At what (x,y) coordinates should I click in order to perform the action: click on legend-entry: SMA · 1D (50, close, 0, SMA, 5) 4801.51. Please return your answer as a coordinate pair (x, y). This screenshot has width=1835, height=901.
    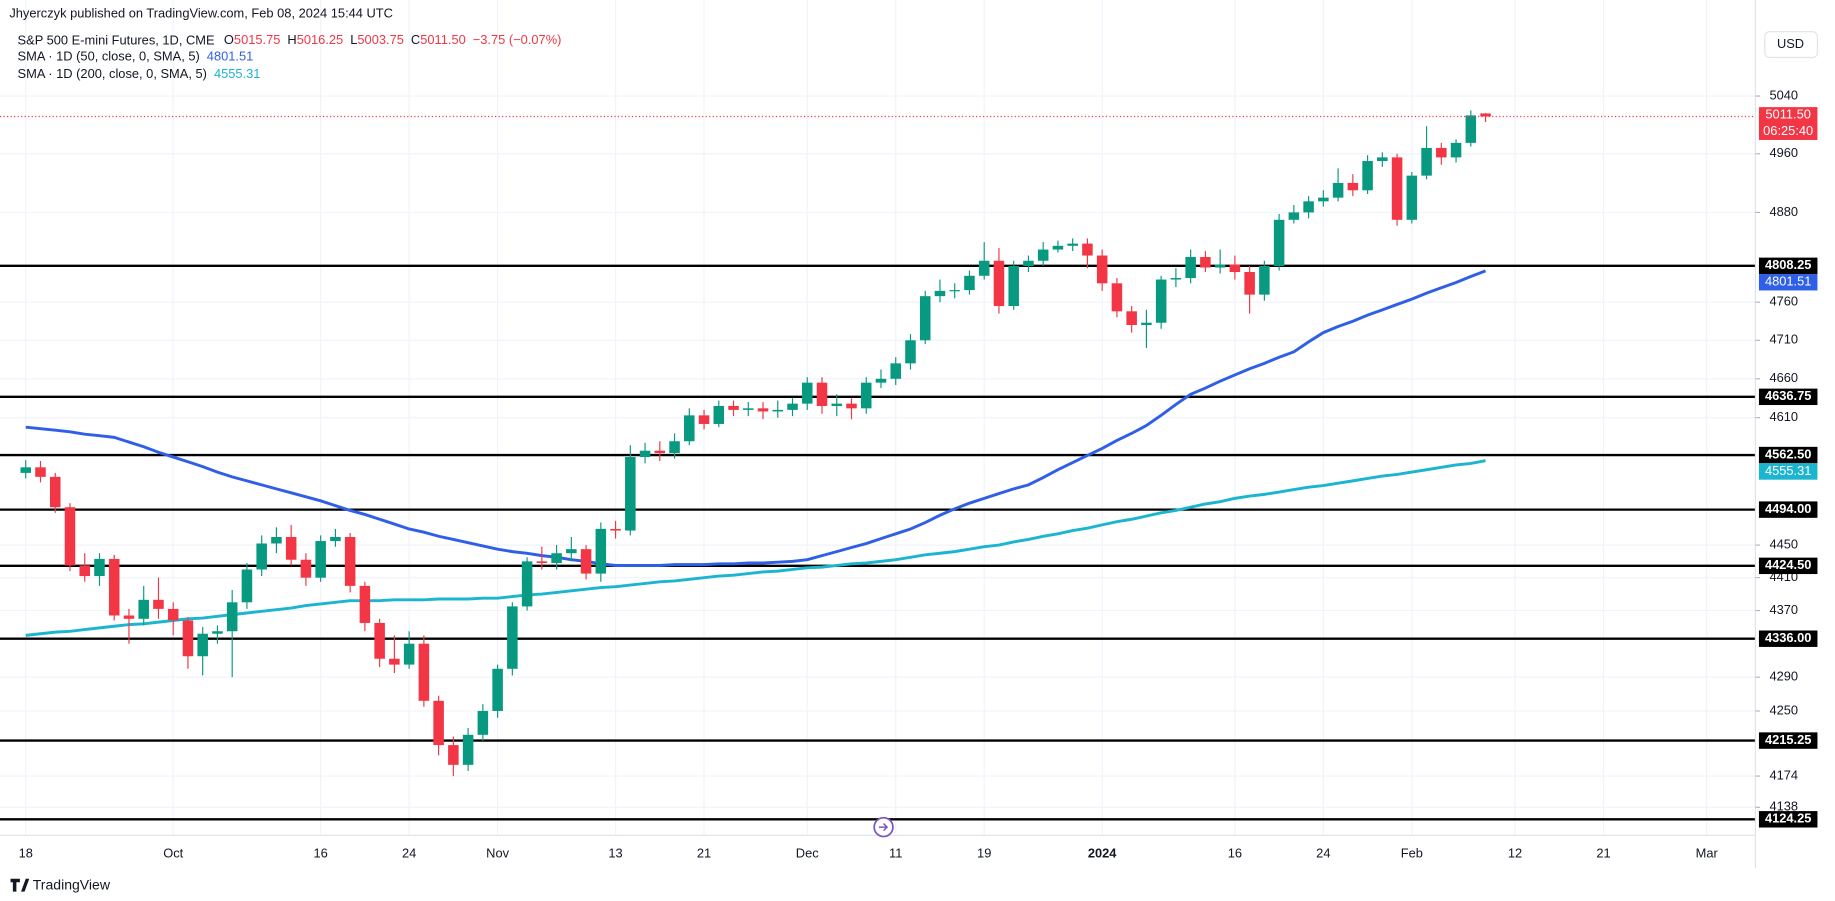
    Looking at the image, I should click on (136, 56).